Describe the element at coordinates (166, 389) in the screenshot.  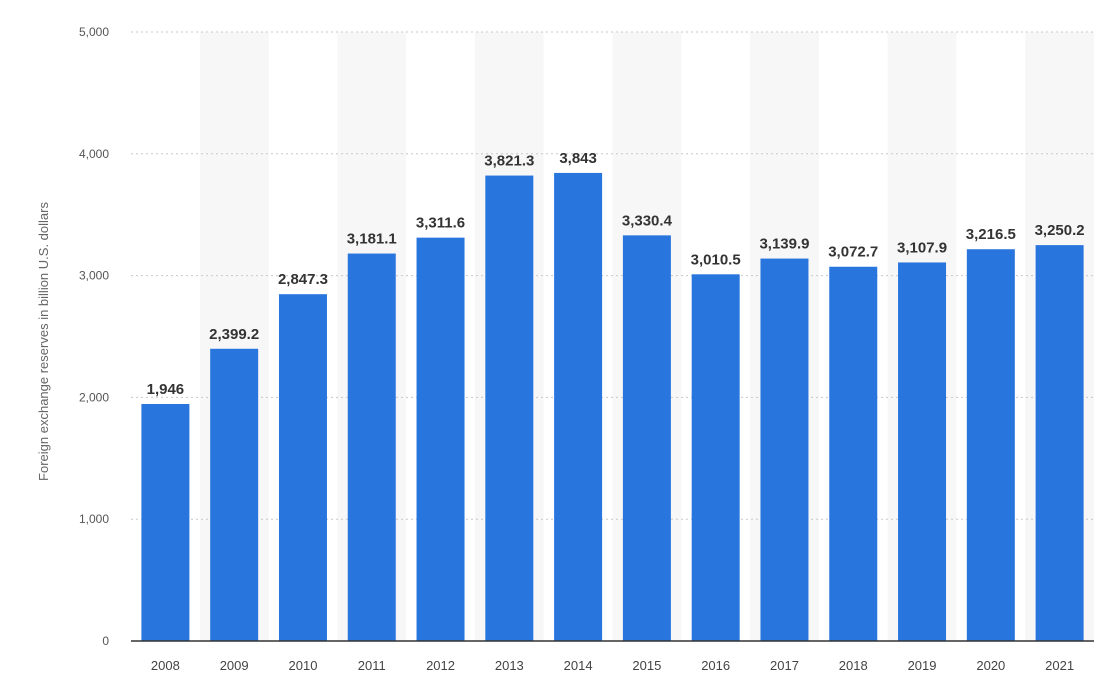
I see `data-label: 1,946` at that location.